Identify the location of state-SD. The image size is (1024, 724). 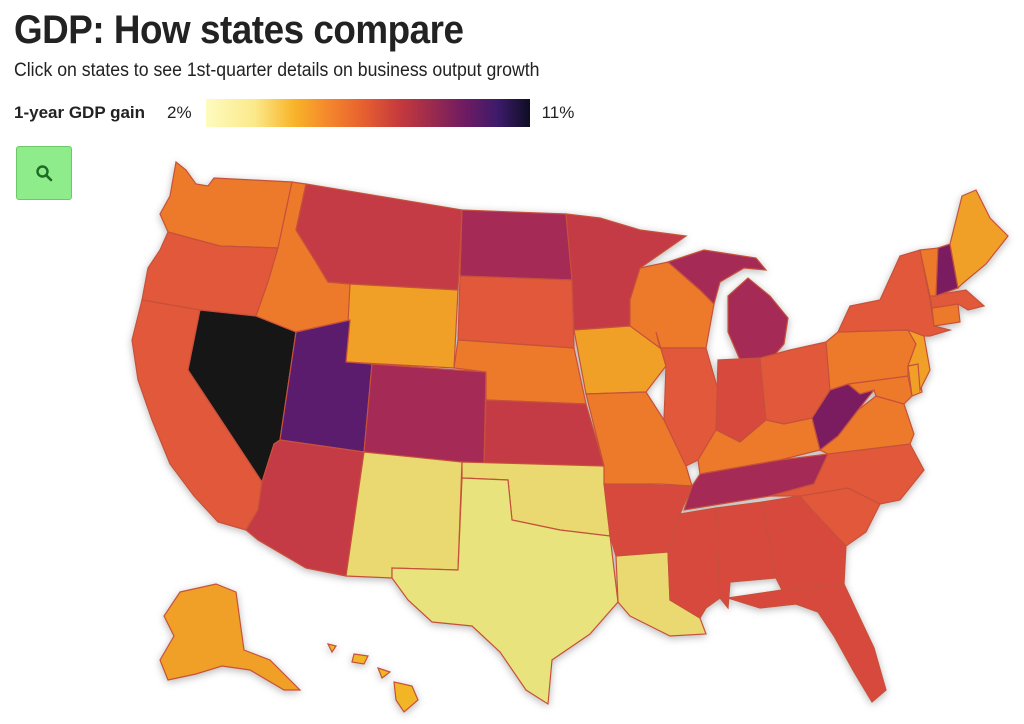
(516, 312).